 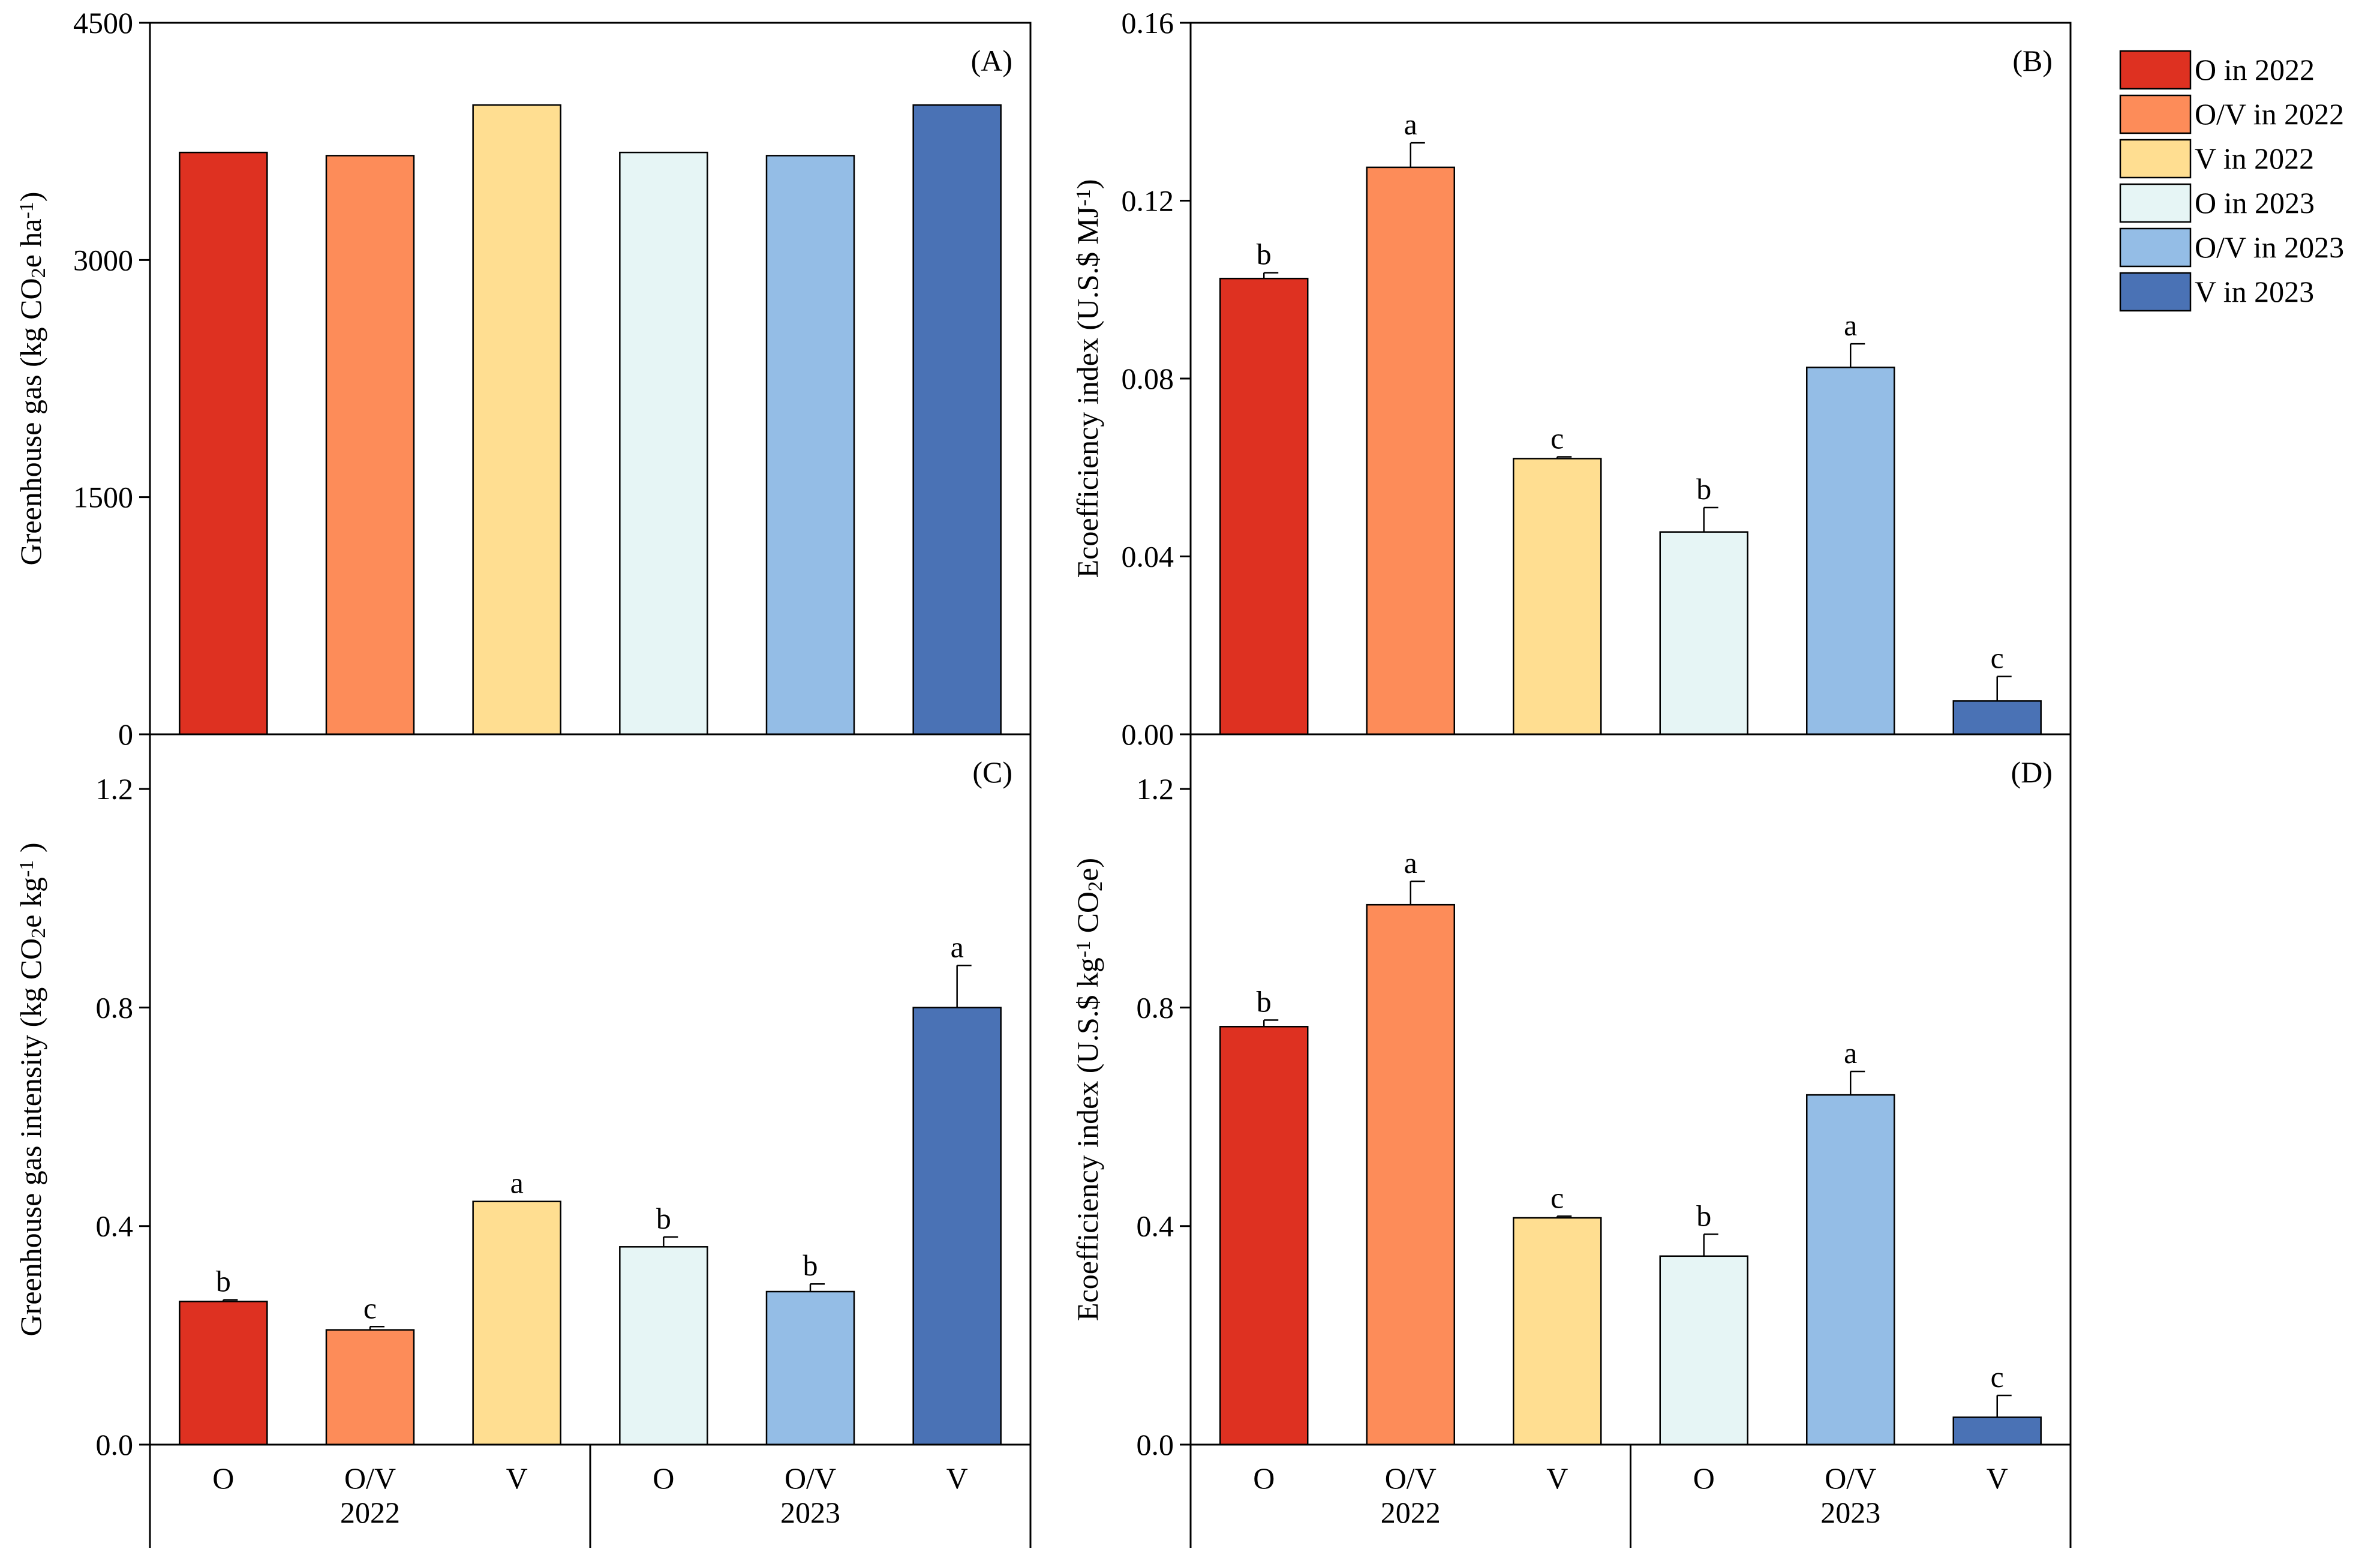 I want to click on y-axis-title-part: e kg, so click(x=31, y=902).